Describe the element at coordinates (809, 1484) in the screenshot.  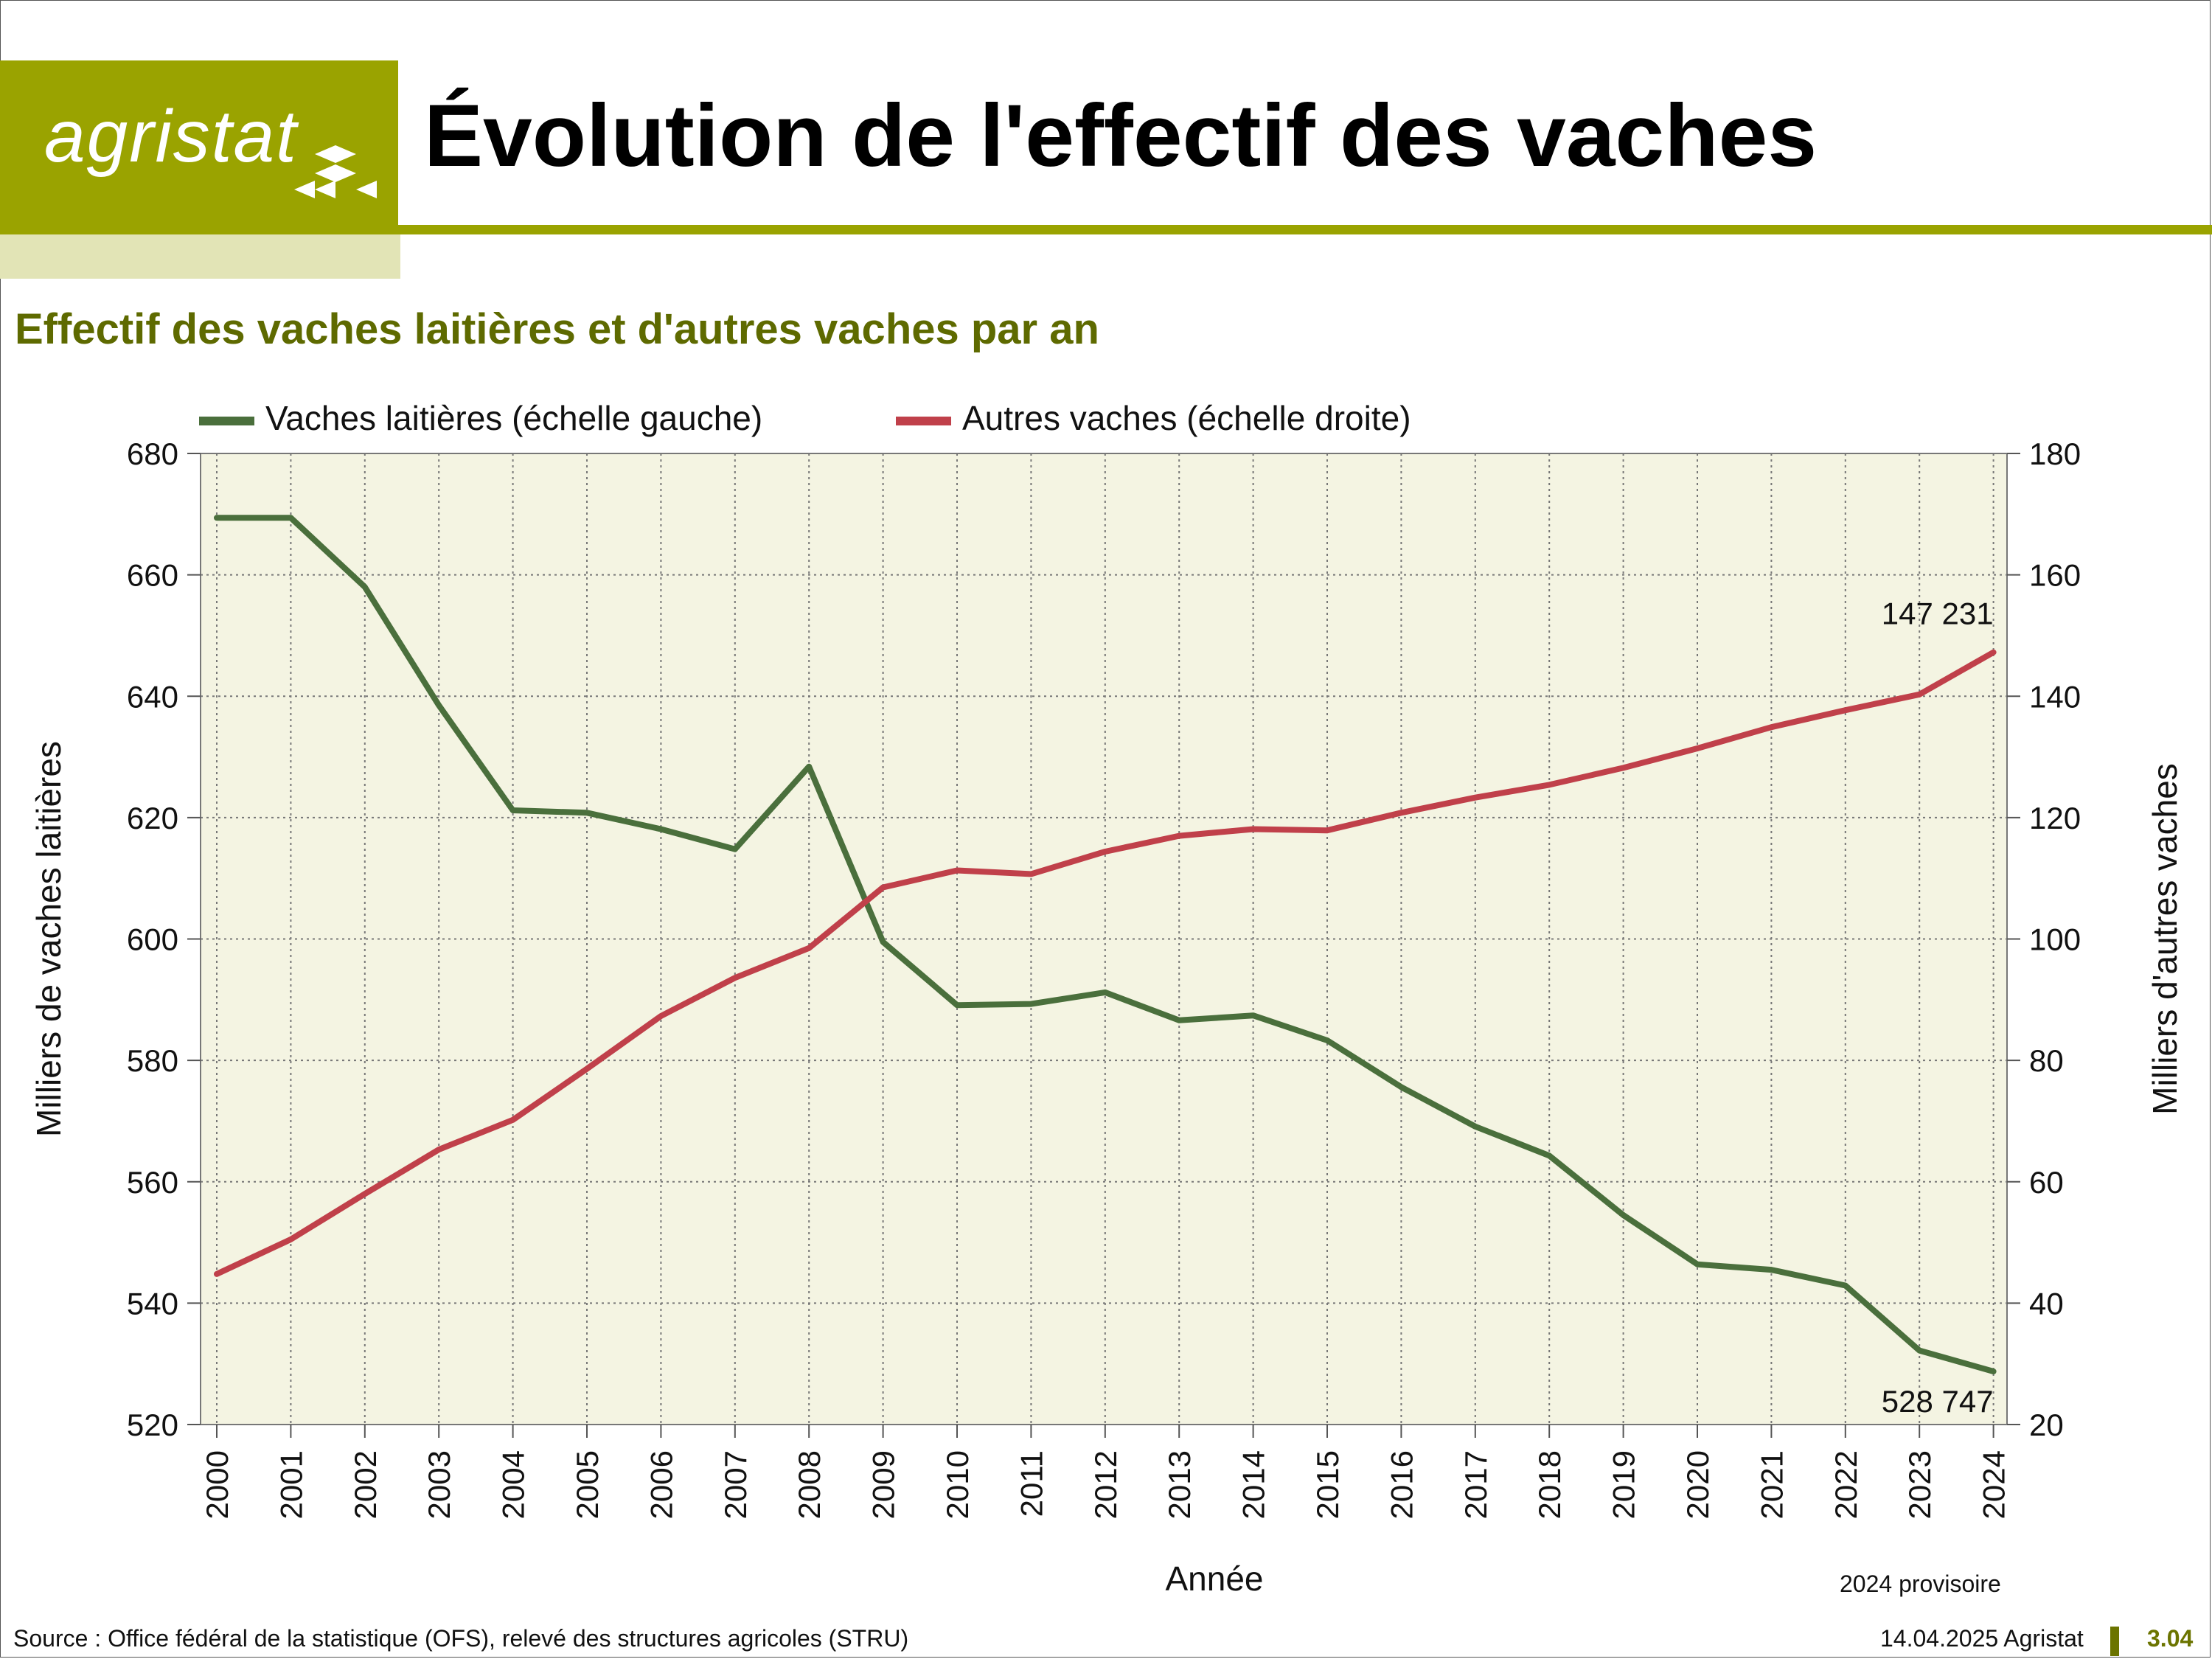
I see `x-tick-label: 2008` at that location.